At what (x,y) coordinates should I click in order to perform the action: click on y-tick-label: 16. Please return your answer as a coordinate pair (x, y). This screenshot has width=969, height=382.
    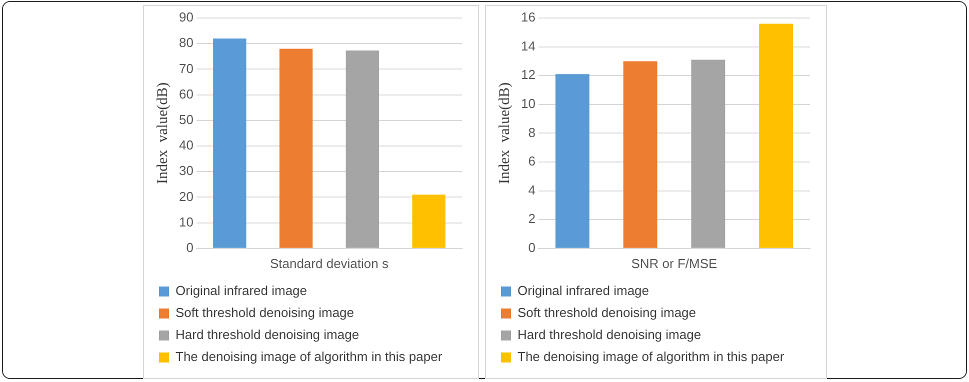
    Looking at the image, I should click on (528, 17).